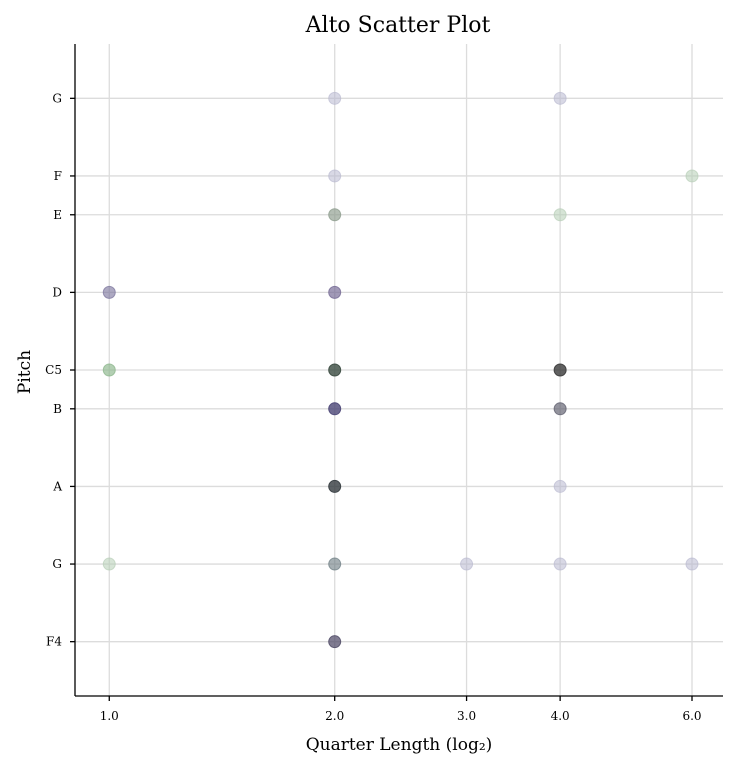  What do you see at coordinates (334, 716) in the screenshot?
I see `x-tick-label: 2.0` at bounding box center [334, 716].